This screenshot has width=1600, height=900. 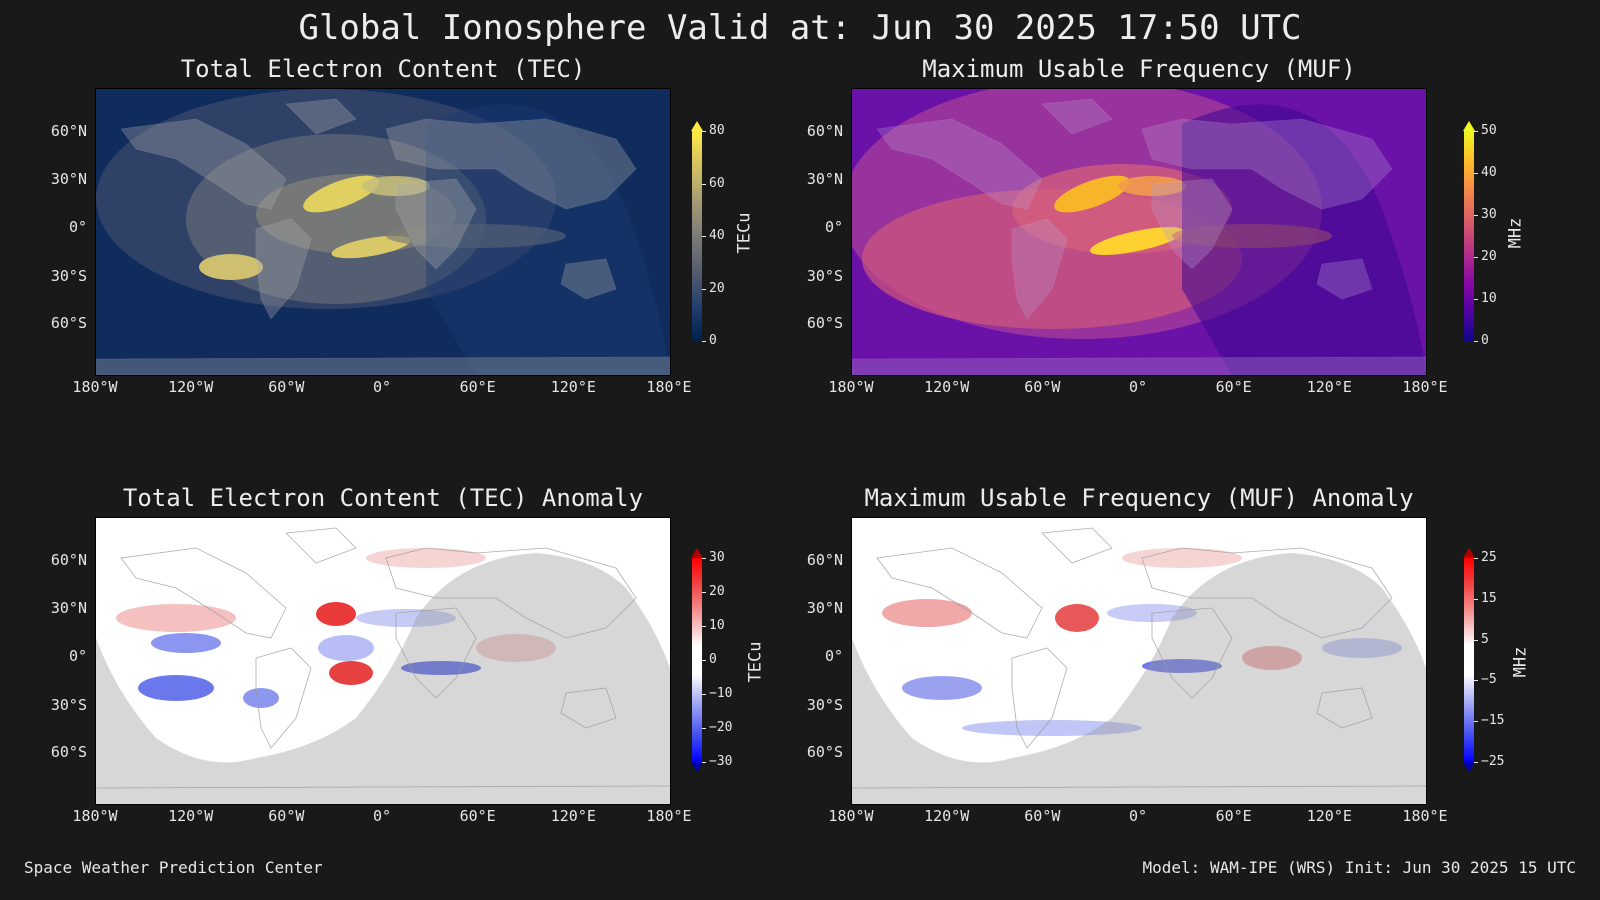 I want to click on tec-anomaly-colorbar-label: TECu, so click(x=755, y=662).